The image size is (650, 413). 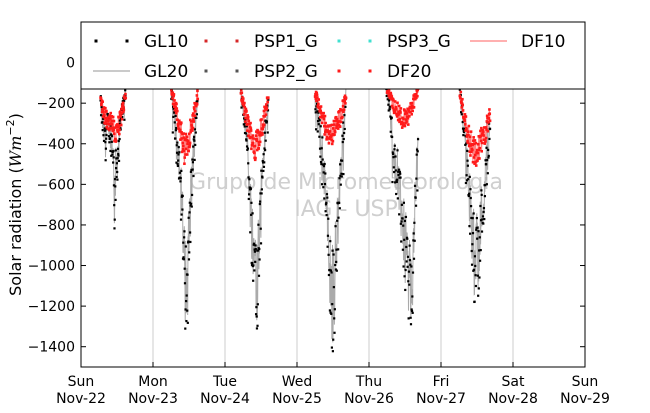 What do you see at coordinates (51, 348) in the screenshot?
I see `y-tick-label: −1400` at bounding box center [51, 348].